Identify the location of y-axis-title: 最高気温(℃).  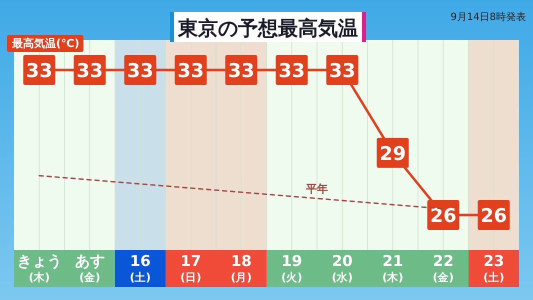
(45, 43).